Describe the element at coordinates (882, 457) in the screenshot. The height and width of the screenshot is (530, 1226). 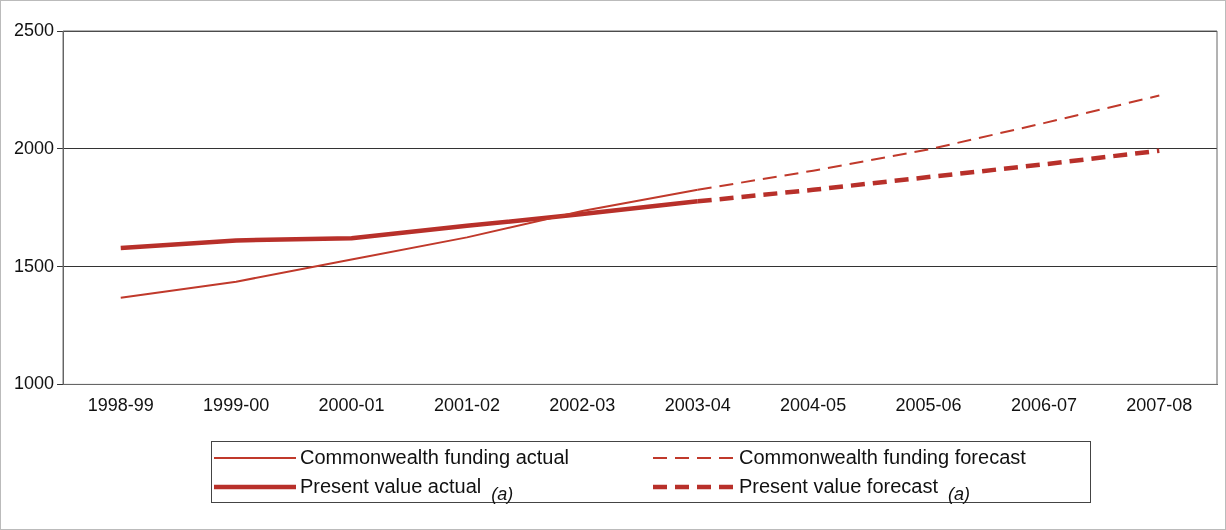
I see `legend-label: Commonwealth funding forecast` at that location.